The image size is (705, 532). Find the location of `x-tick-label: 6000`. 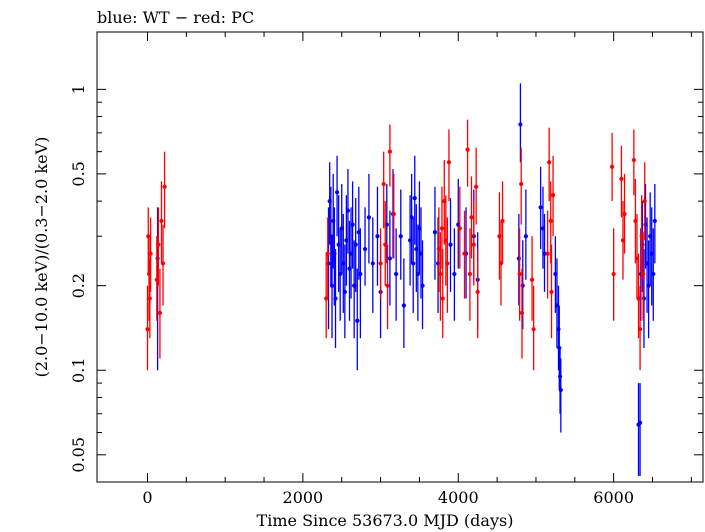

x-tick-label: 6000 is located at coordinates (613, 497).